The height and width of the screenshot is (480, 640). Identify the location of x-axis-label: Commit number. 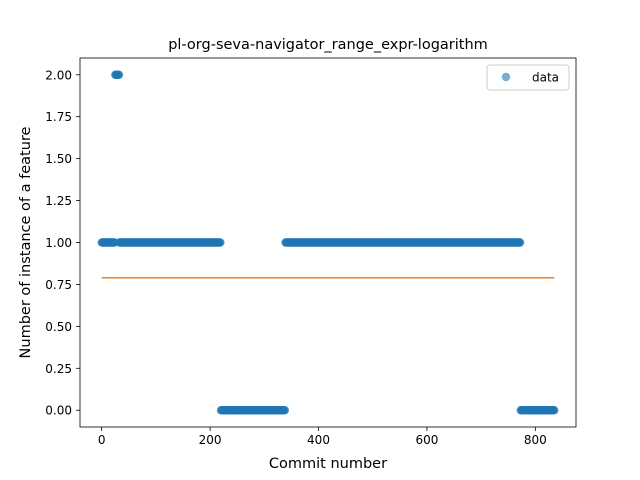
(328, 464).